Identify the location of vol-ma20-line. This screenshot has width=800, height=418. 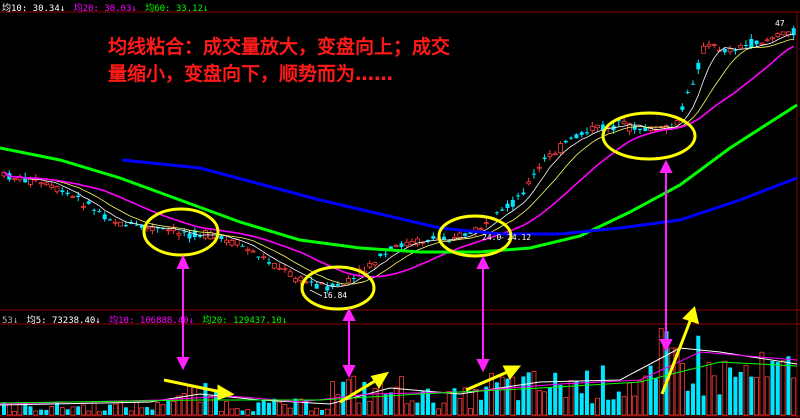
(399, 382).